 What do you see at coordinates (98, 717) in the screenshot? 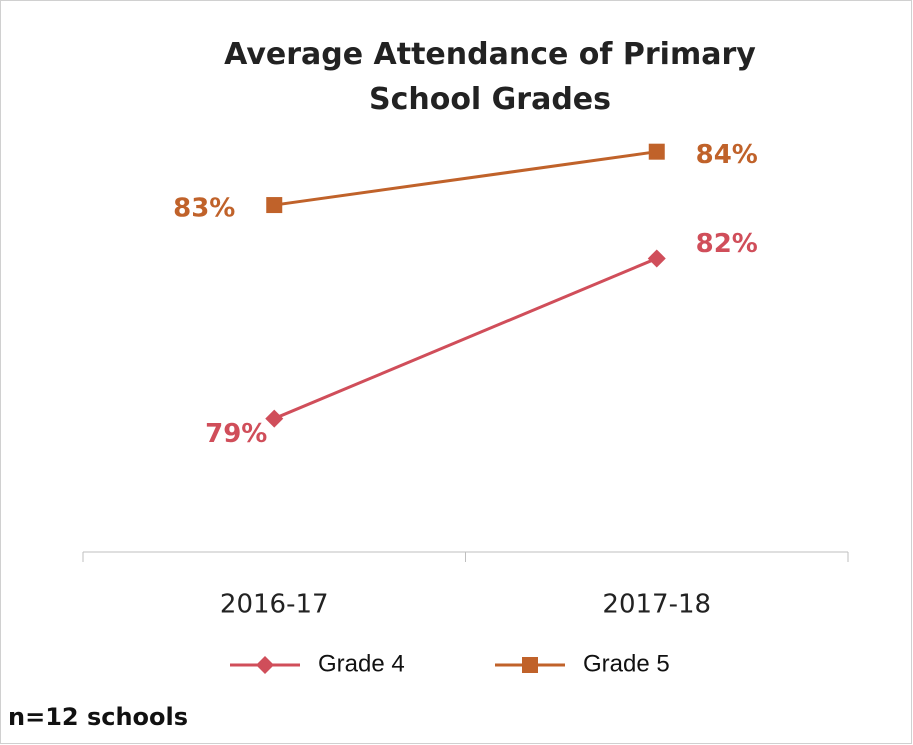
I see `note: n=12 schools` at bounding box center [98, 717].